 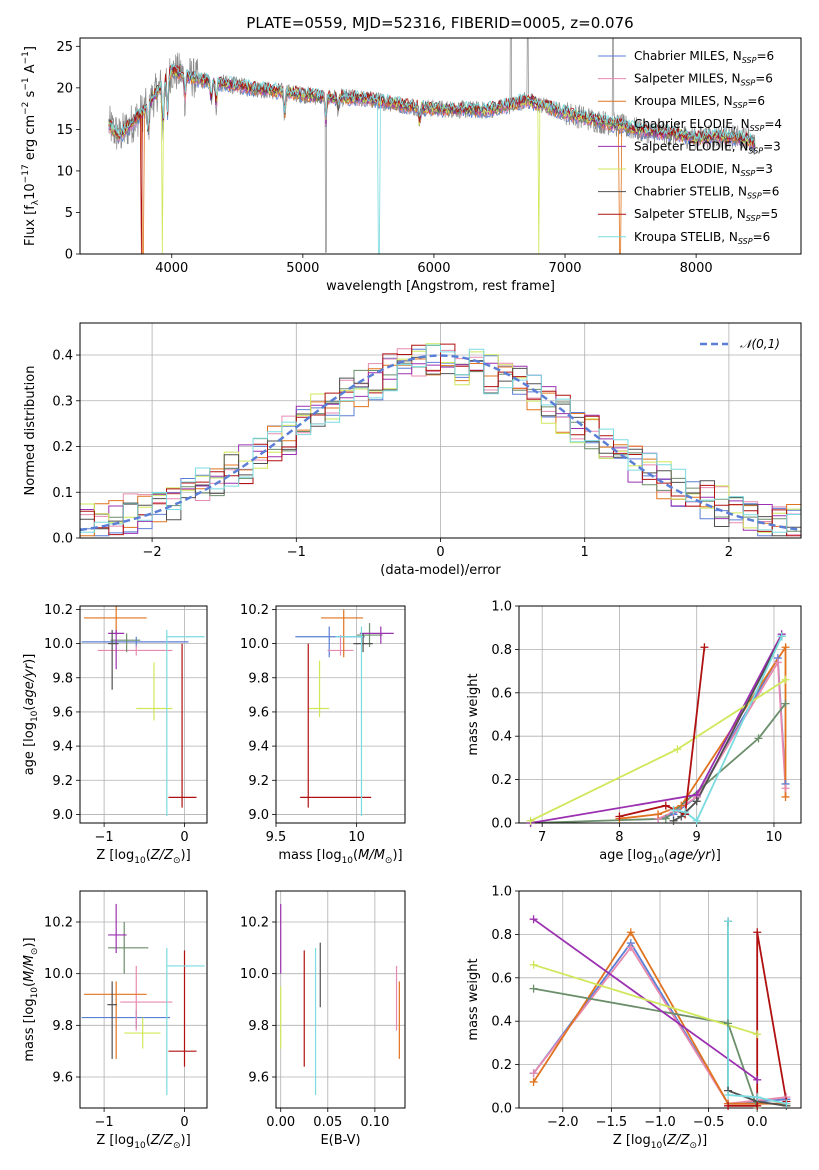 I want to click on legend-entry: Chabrier STELIB, NSSP=6, so click(x=706, y=193).